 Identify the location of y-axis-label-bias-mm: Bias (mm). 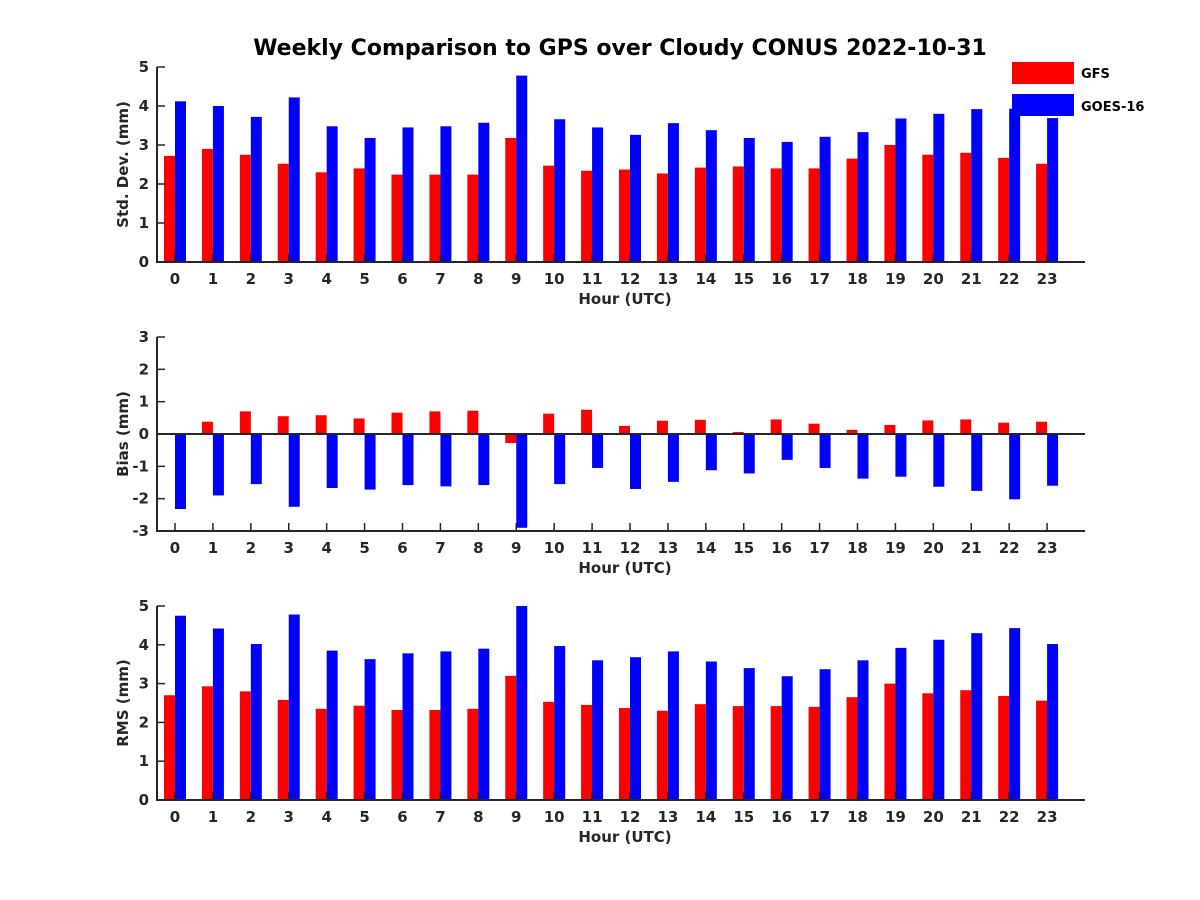
(123, 434).